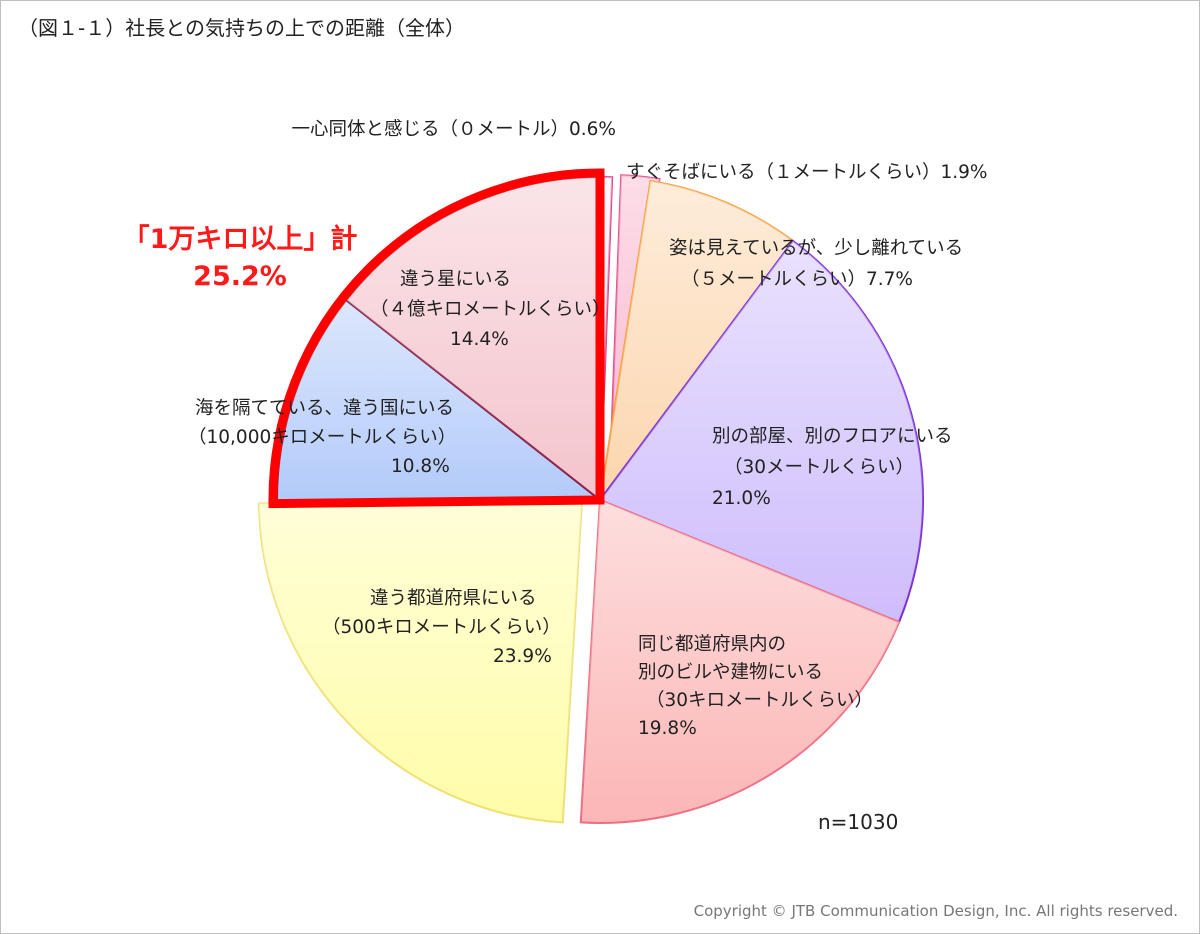 Image resolution: width=1200 pixels, height=934 pixels. I want to click on slice-label-s0: 一心同体と感じる（０メートル）0.6%, so click(453, 129).